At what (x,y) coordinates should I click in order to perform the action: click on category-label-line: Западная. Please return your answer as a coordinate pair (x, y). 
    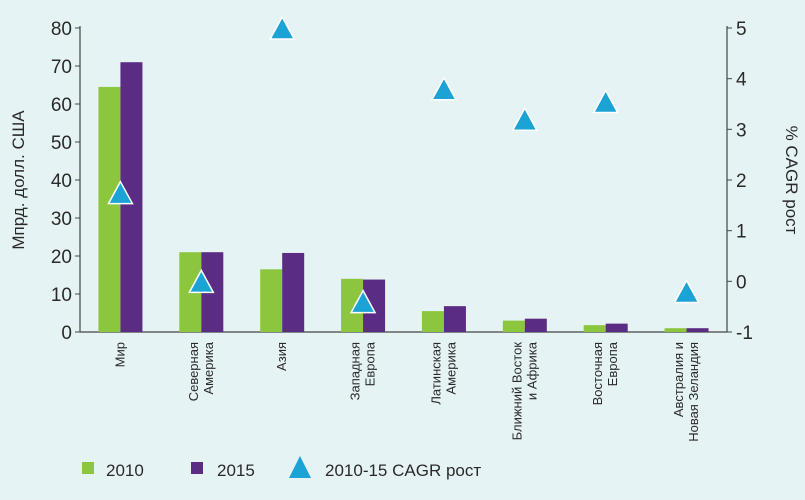
    Looking at the image, I should click on (355, 371).